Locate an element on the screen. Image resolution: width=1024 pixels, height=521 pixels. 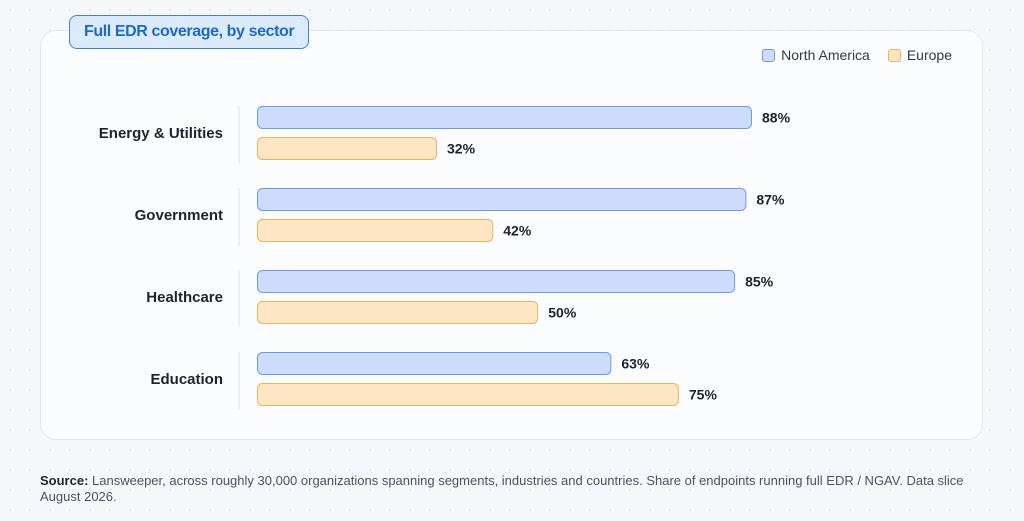
value-label-north-america-healthcare: 85% is located at coordinates (759, 282).